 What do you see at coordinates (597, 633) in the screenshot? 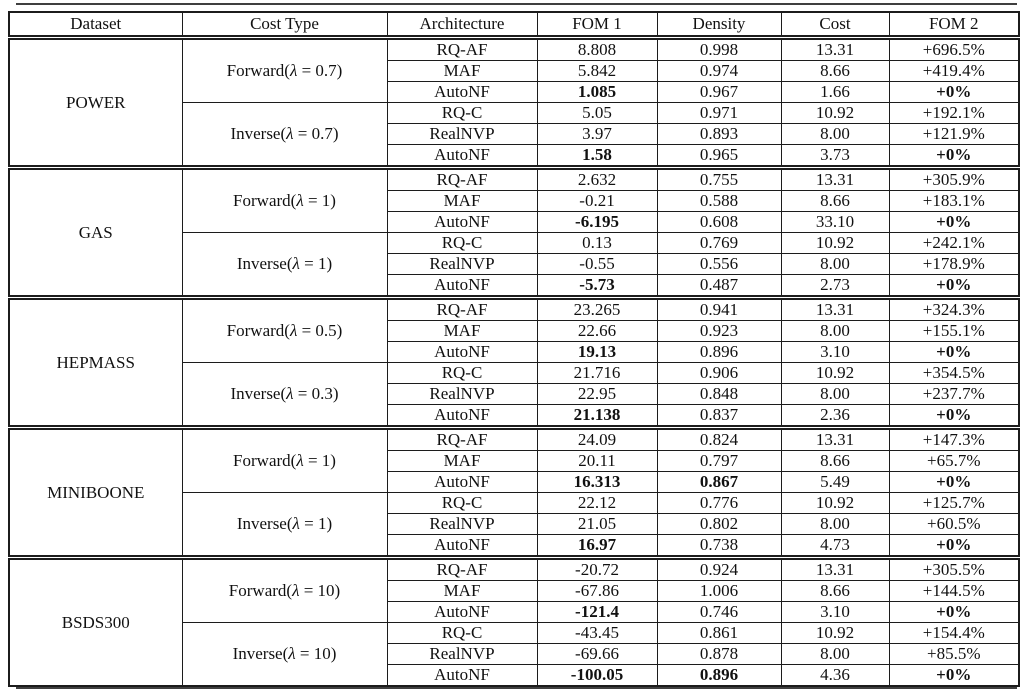
I see `cell-fom1: -43.45` at bounding box center [597, 633].